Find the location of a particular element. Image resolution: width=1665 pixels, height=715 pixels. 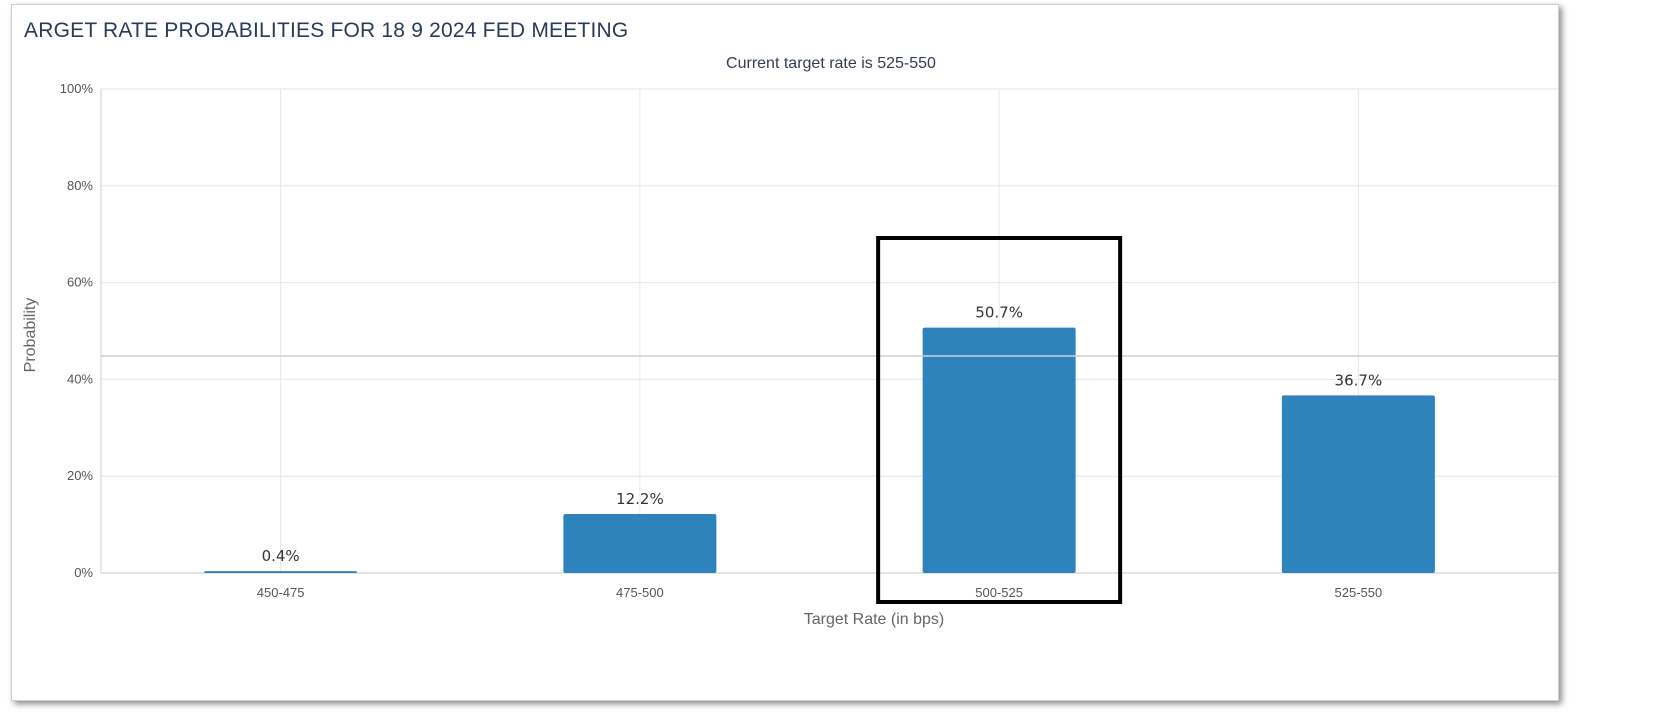

data-label: 12.2% is located at coordinates (640, 499).